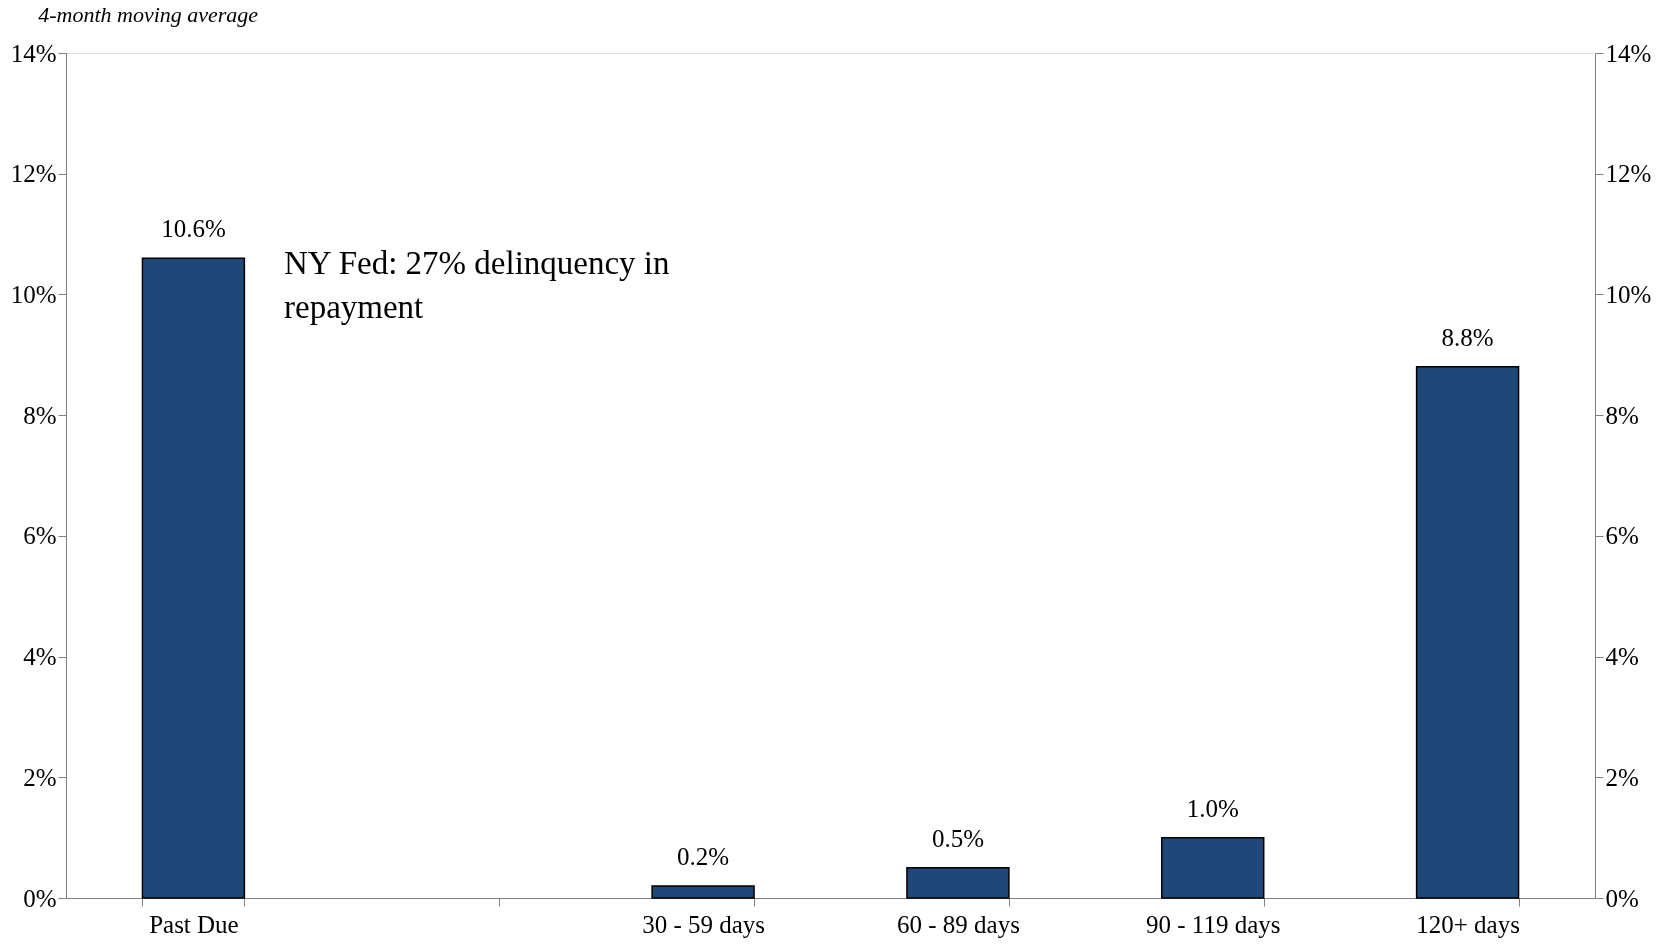 The width and height of the screenshot is (1661, 945). I want to click on x-tick-label: 120+ days, so click(1468, 924).